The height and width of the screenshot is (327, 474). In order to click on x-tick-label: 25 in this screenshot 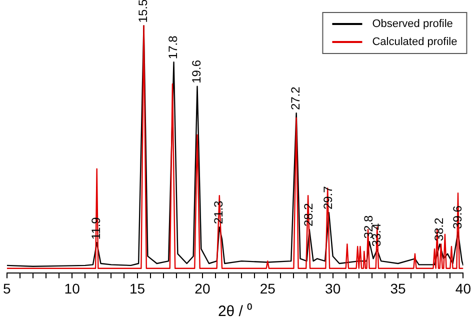, I will do `click(268, 288)`.